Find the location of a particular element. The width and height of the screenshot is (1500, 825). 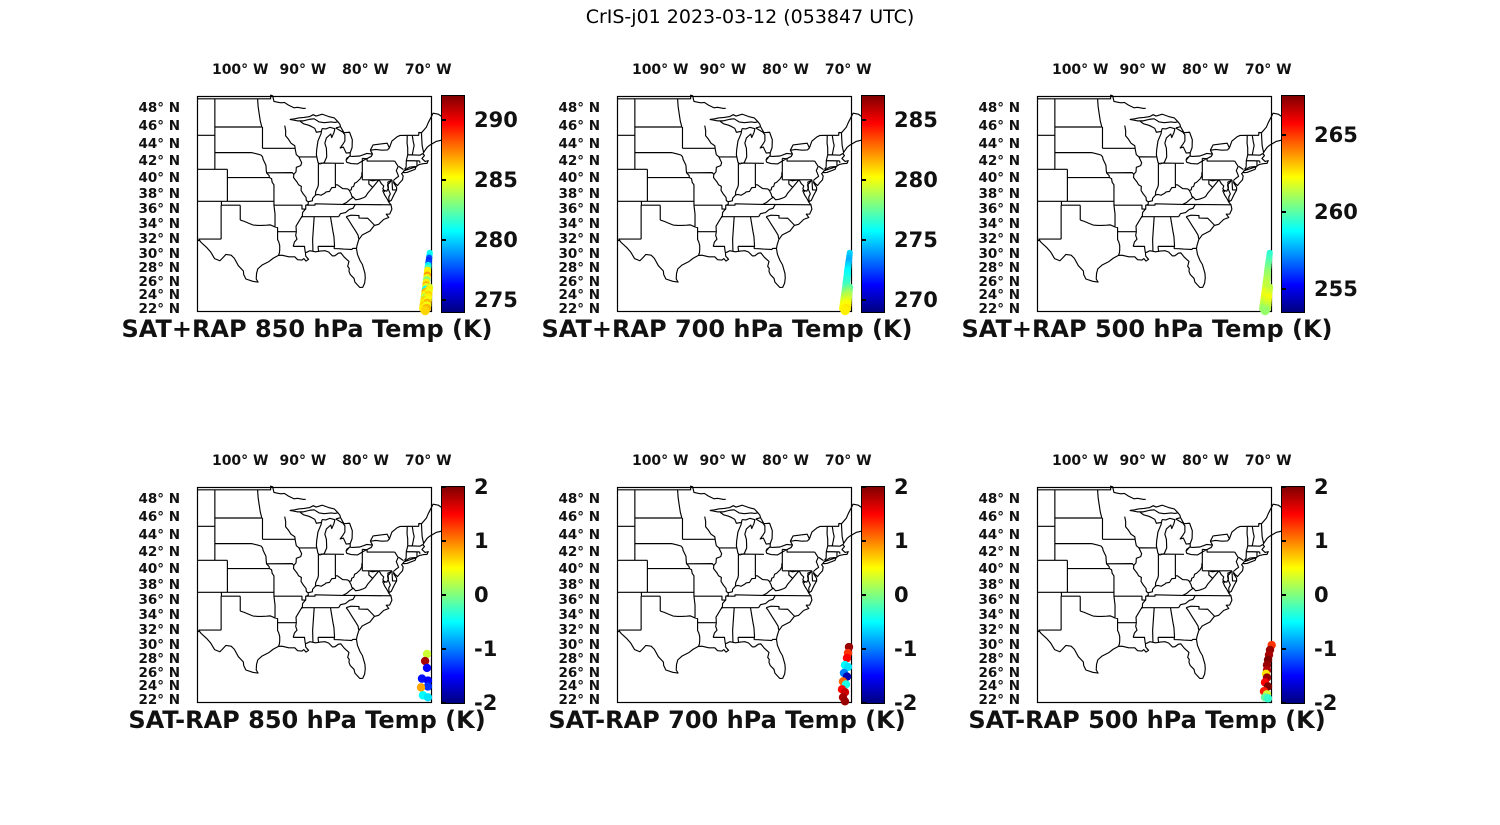

colorbar-tick-label: 255 is located at coordinates (1336, 288).